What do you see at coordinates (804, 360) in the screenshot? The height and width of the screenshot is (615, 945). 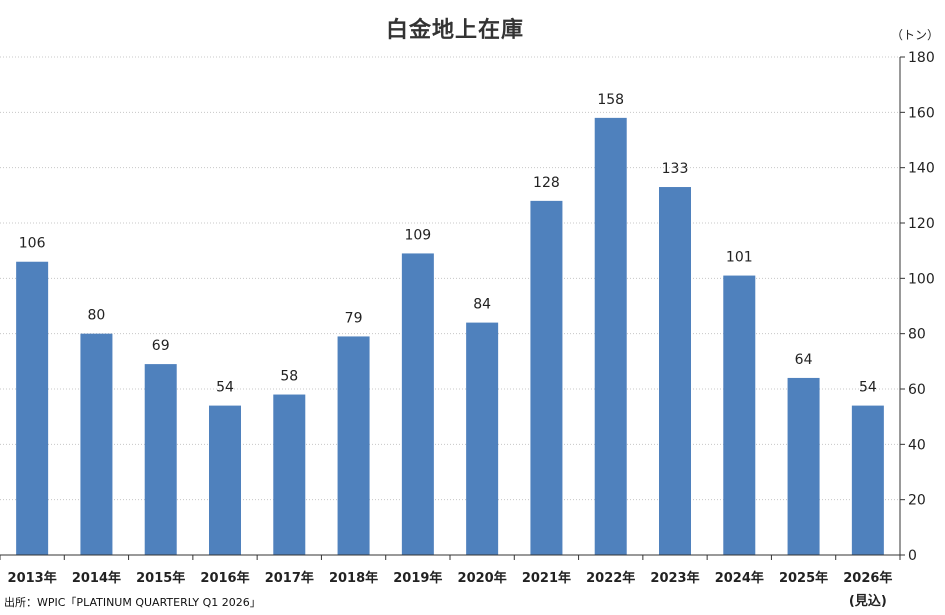 I see `data-label: 64` at bounding box center [804, 360].